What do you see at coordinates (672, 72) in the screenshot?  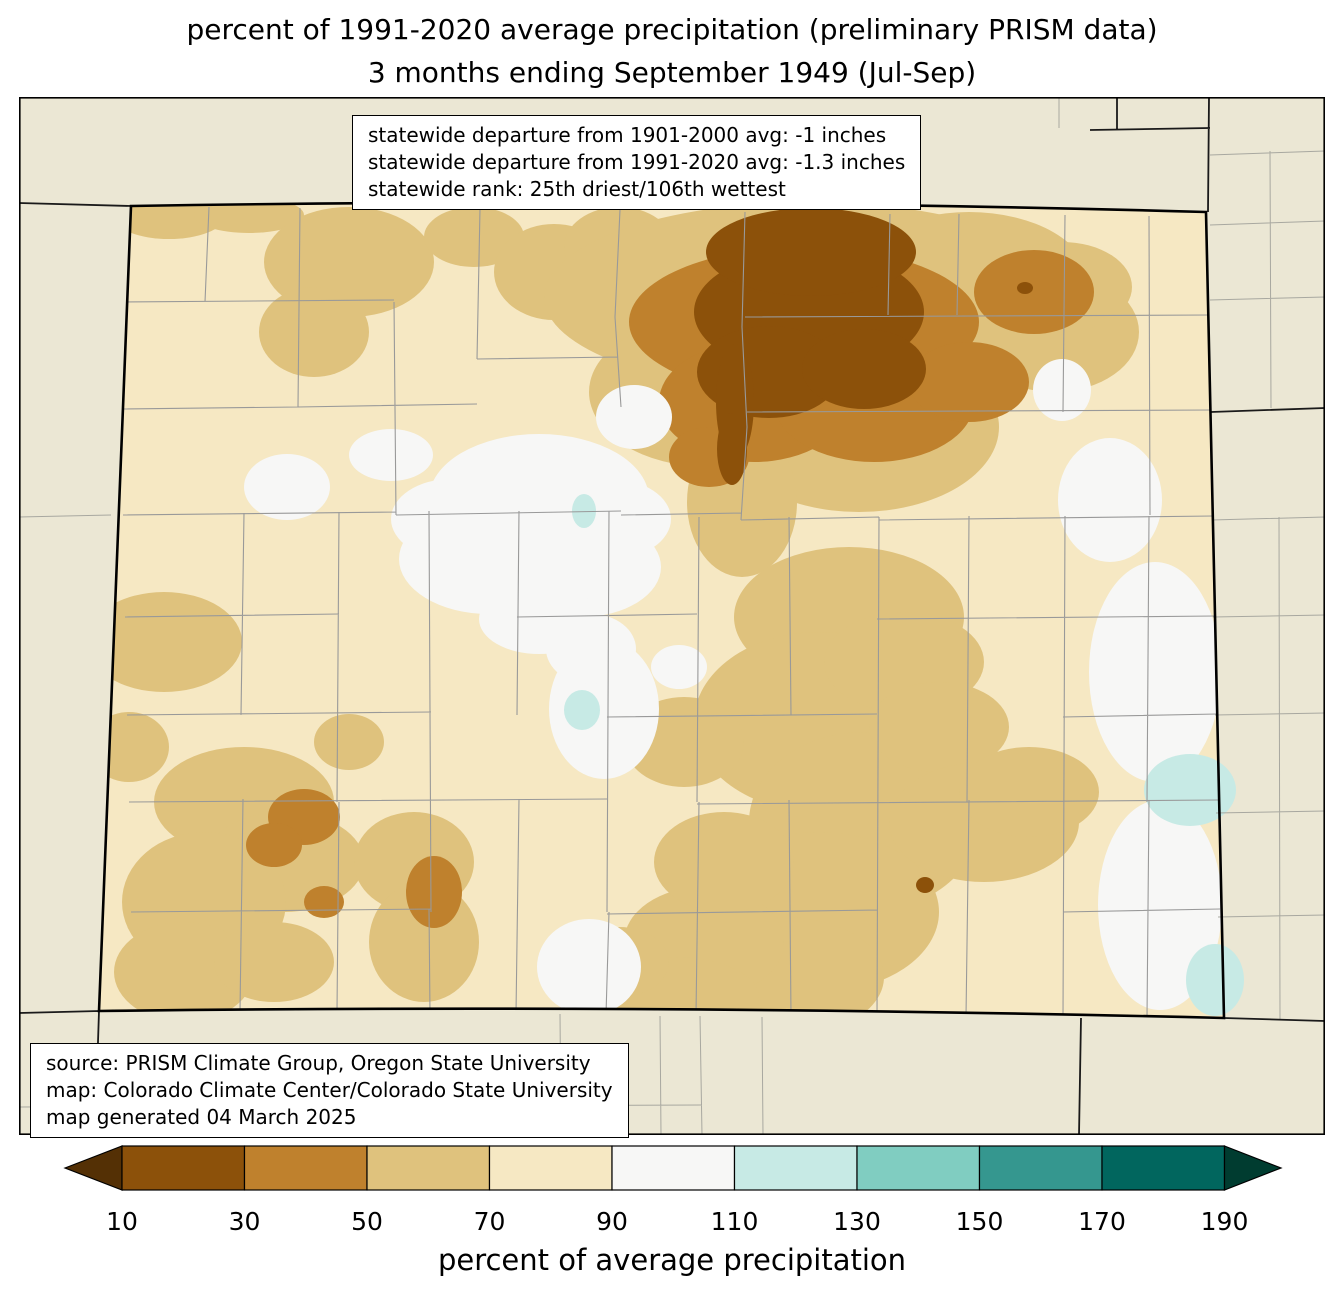 I see `title-line-2: 3 months ending September 1949 (Jul-Sep)` at bounding box center [672, 72].